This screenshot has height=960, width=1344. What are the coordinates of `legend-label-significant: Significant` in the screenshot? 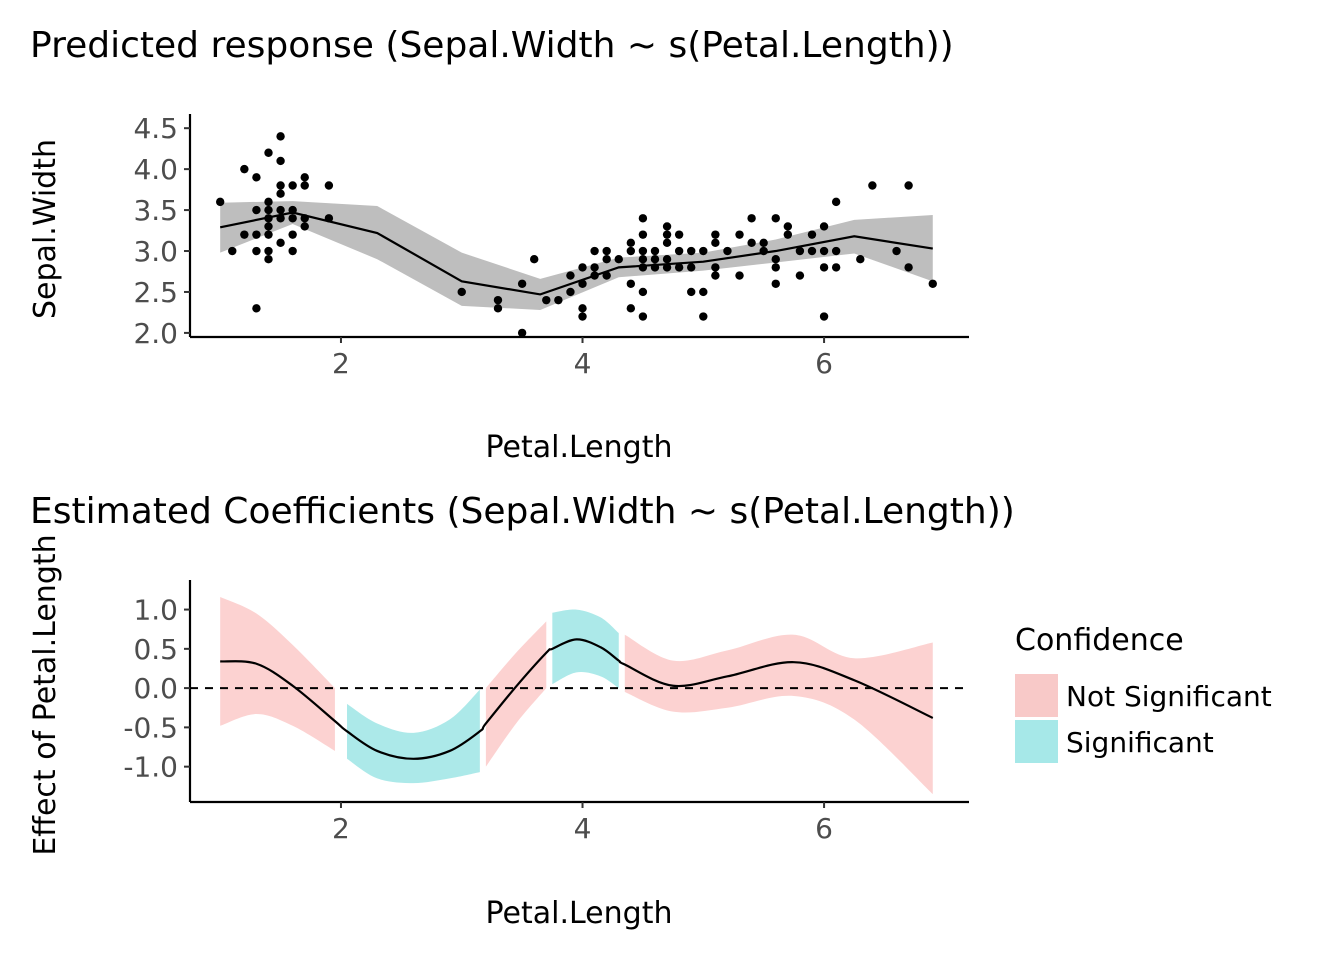 It's located at (1140, 742).